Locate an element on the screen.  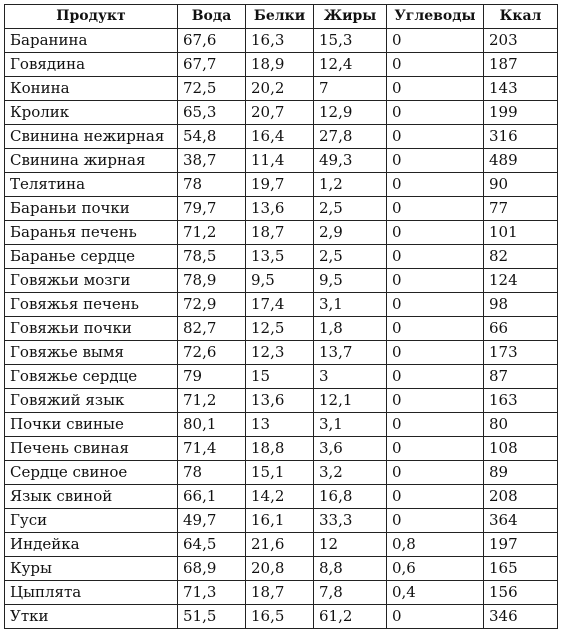
cell-fat: 1,2 is located at coordinates (350, 184).